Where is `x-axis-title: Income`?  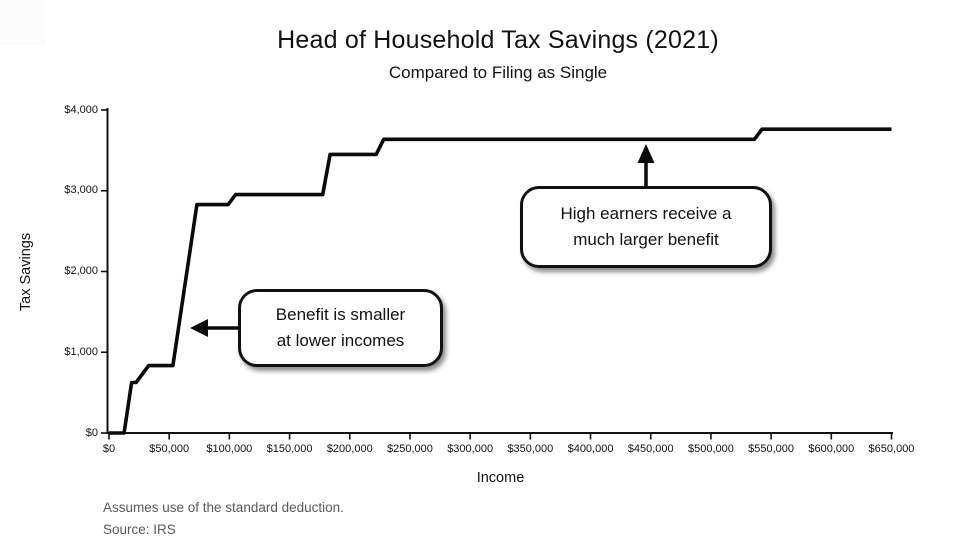 x-axis-title: Income is located at coordinates (500, 478).